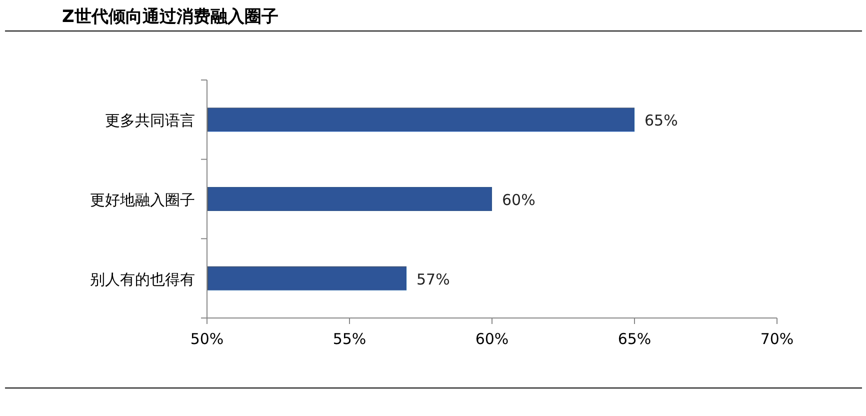 Image resolution: width=866 pixels, height=416 pixels. Describe the element at coordinates (492, 339) in the screenshot. I see `x-tick-label: 60%` at that location.